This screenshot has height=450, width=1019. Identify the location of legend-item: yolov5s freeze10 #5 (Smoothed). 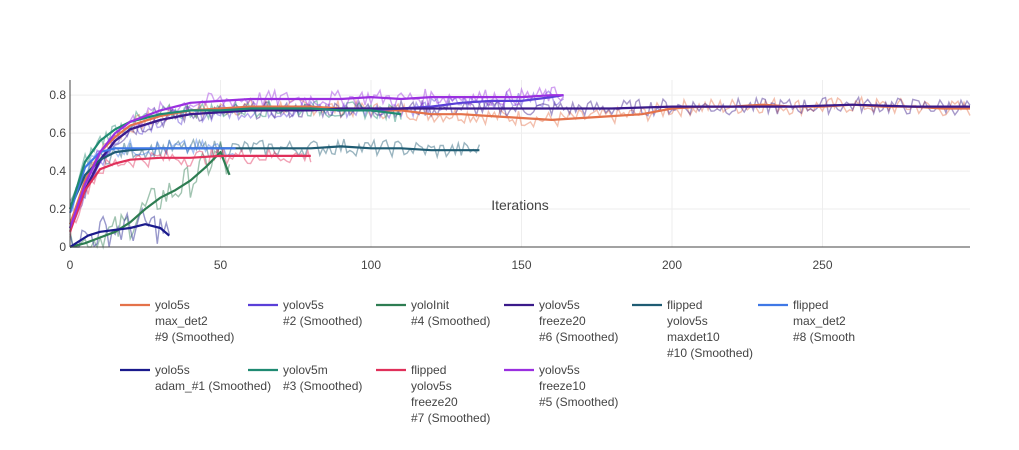
(561, 386).